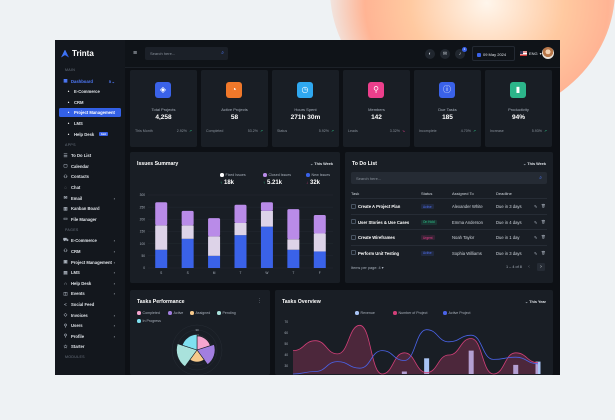 The width and height of the screenshot is (615, 420). Describe the element at coordinates (259, 301) in the screenshot. I see `more-options-icon: ⋮` at that location.